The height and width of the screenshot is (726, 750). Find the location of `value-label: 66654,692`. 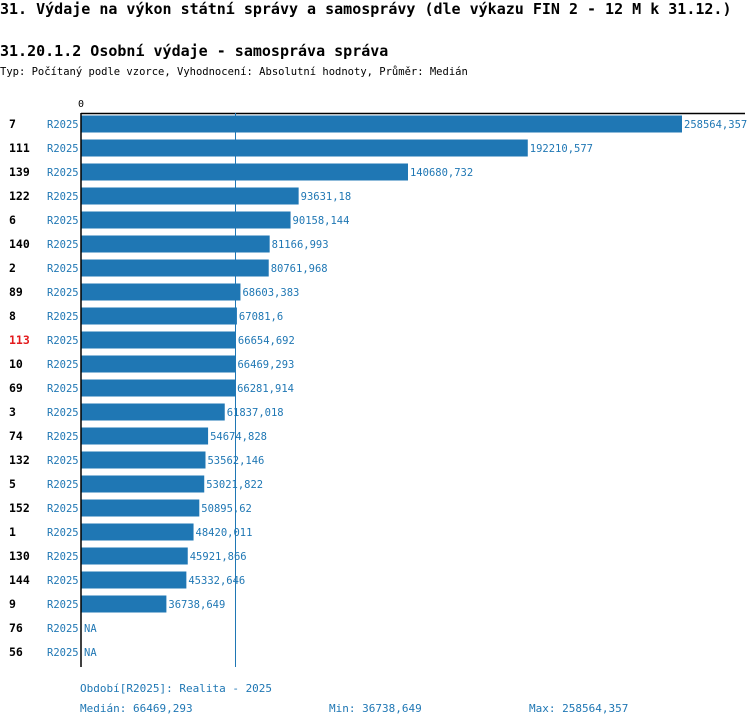

value-label: 66654,692 is located at coordinates (266, 341).